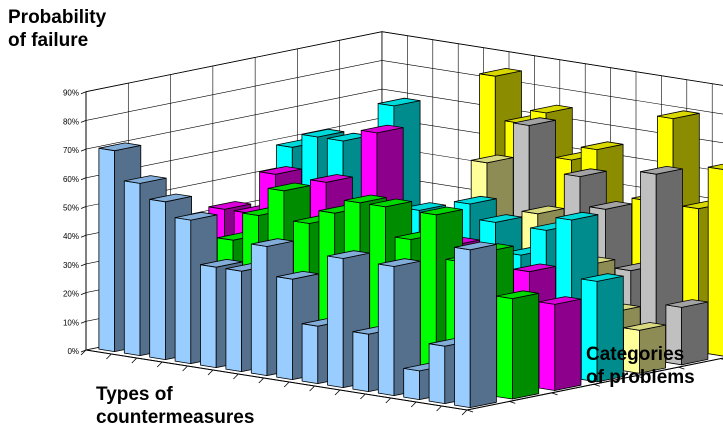 The width and height of the screenshot is (723, 432). What do you see at coordinates (71, 121) in the screenshot?
I see `z-tick-label: 80%` at bounding box center [71, 121].